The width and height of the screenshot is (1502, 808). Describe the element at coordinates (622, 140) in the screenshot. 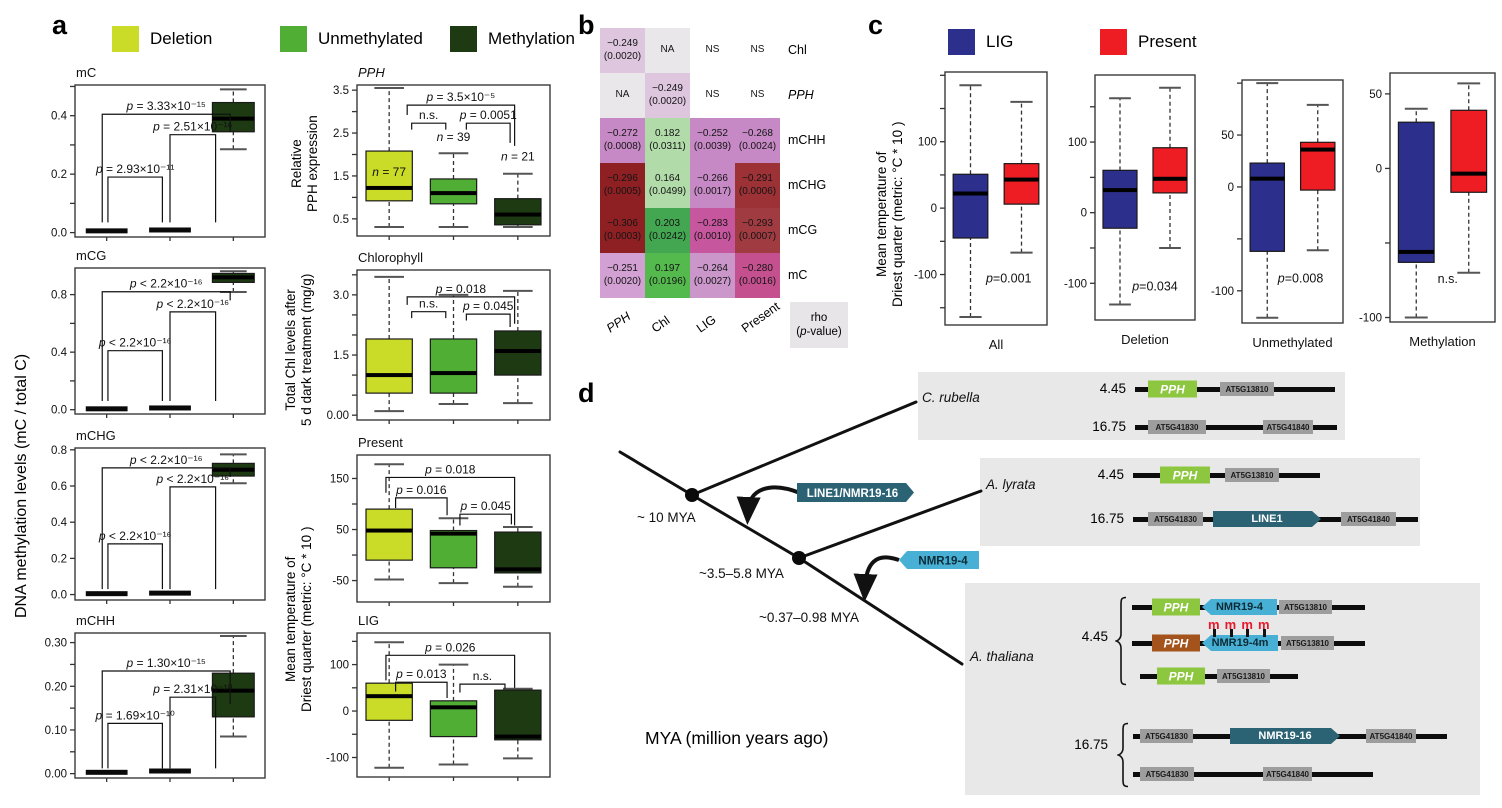

I see `heatmap-cell: −0.272 (0.0008)` at that location.